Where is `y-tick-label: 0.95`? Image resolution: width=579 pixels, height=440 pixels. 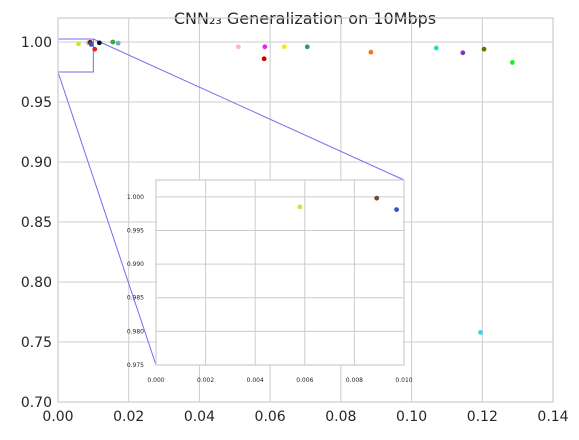
y-tick-label: 0.95 is located at coordinates (36, 103).